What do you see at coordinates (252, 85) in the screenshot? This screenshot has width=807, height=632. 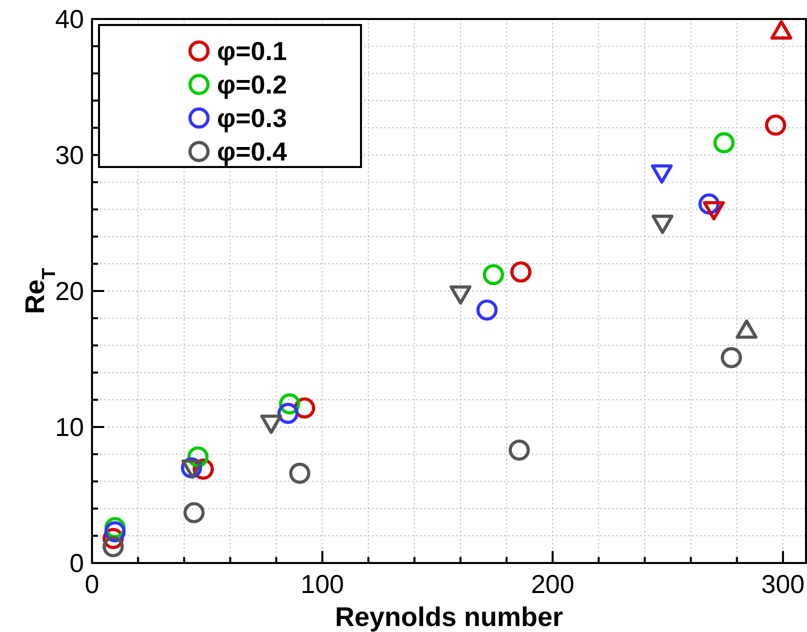 I see `legend-label: φ=0.2` at bounding box center [252, 85].